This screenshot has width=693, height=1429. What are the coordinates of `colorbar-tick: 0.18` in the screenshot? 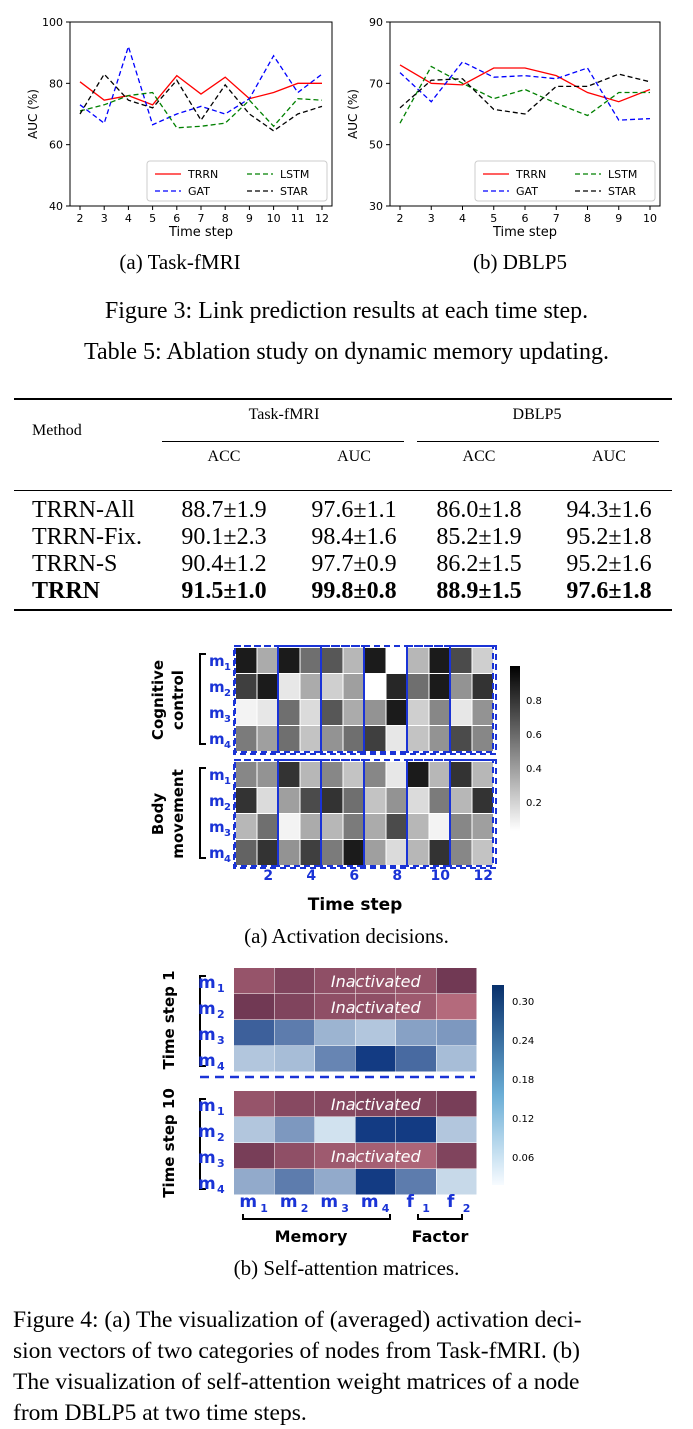 It's located at (523, 1080).